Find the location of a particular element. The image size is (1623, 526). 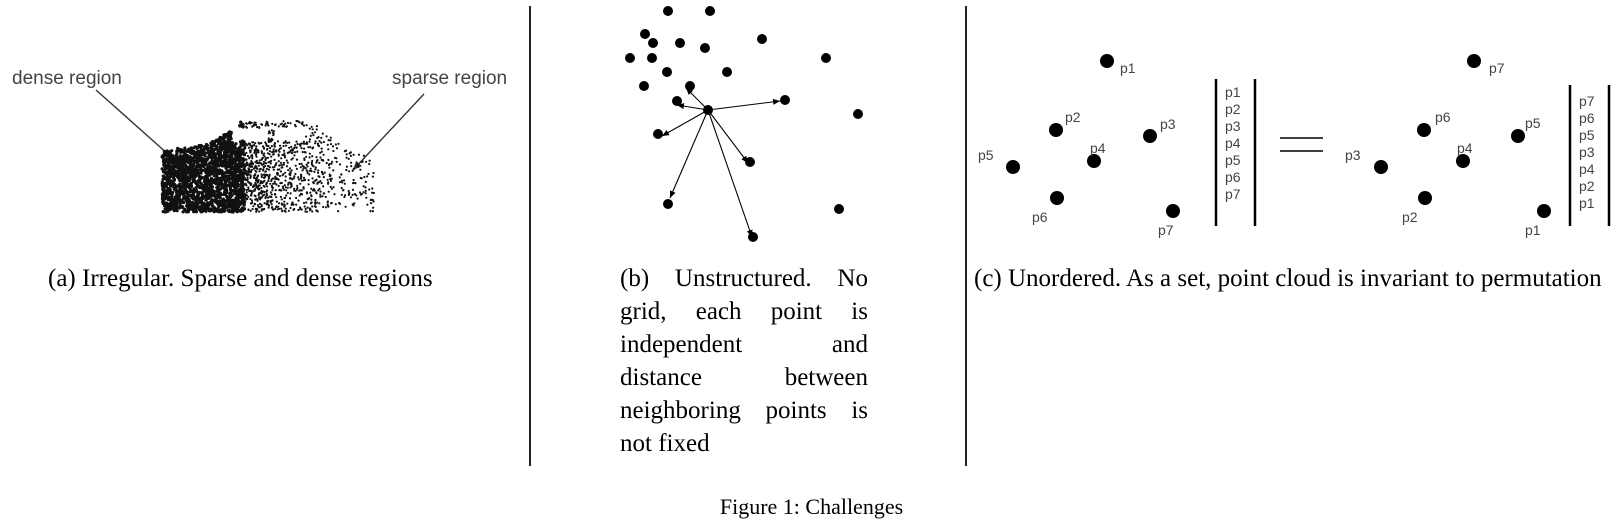

unstructured-points is located at coordinates (744, 124).